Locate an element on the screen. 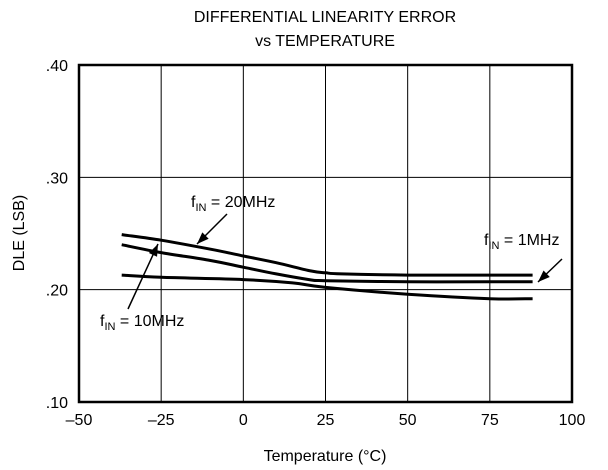 The image size is (608, 470). annotation-3-arrowhead is located at coordinates (544, 276).